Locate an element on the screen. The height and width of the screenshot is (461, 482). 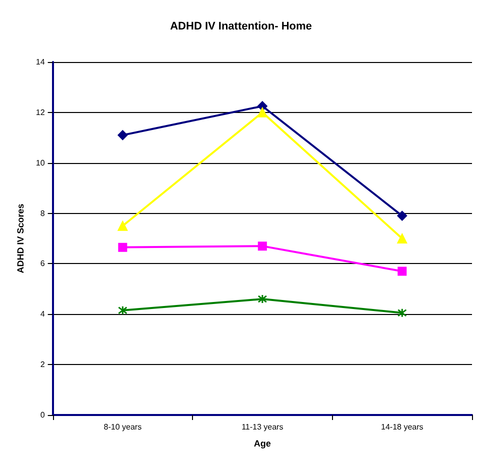
x-axis-title: Age is located at coordinates (262, 443).